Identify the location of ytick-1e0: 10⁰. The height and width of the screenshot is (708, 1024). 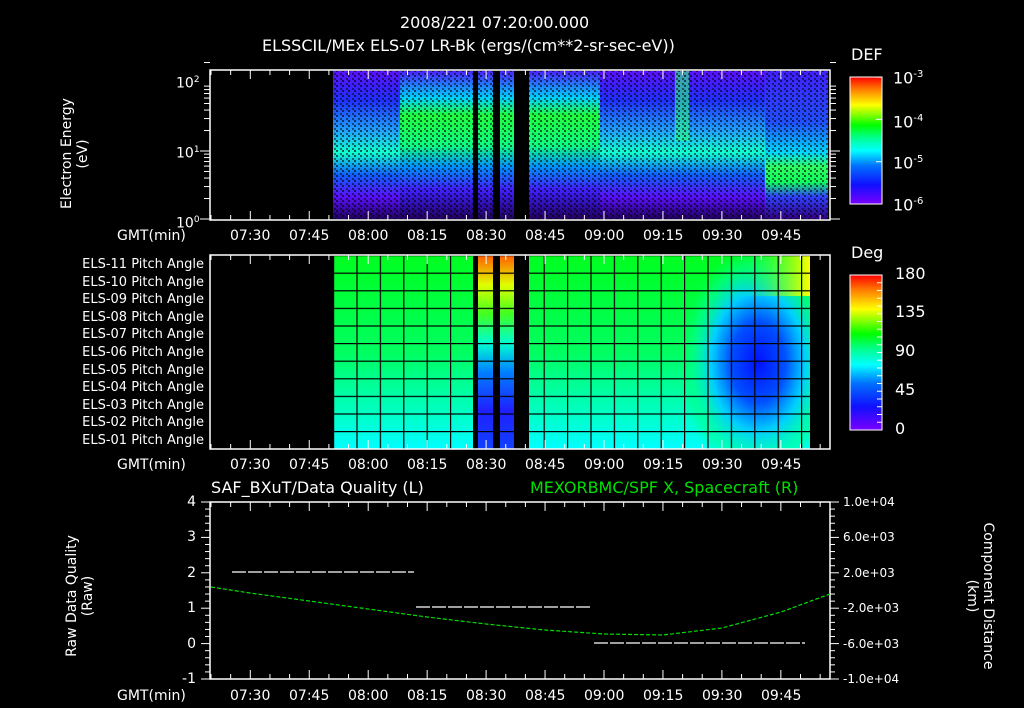
(188, 223).